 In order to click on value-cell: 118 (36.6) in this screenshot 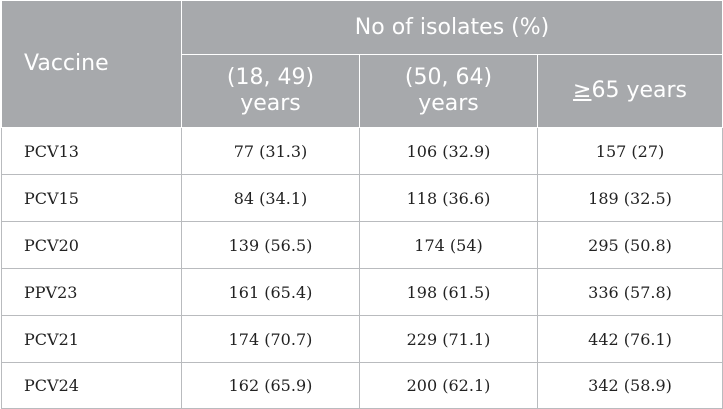, I will do `click(448, 198)`.